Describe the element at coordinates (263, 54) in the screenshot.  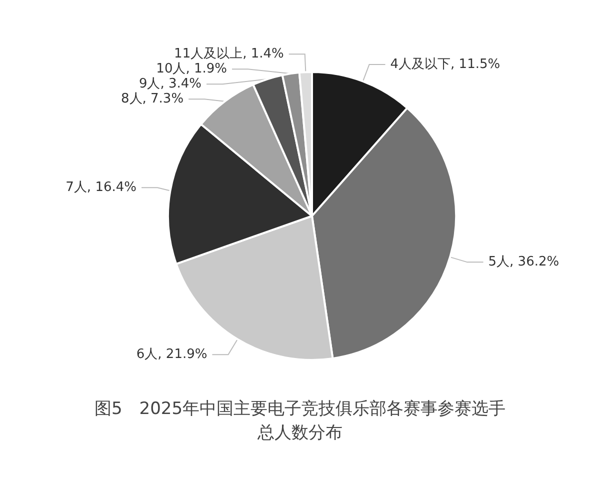
I see `data-label: , 1.4%` at that location.